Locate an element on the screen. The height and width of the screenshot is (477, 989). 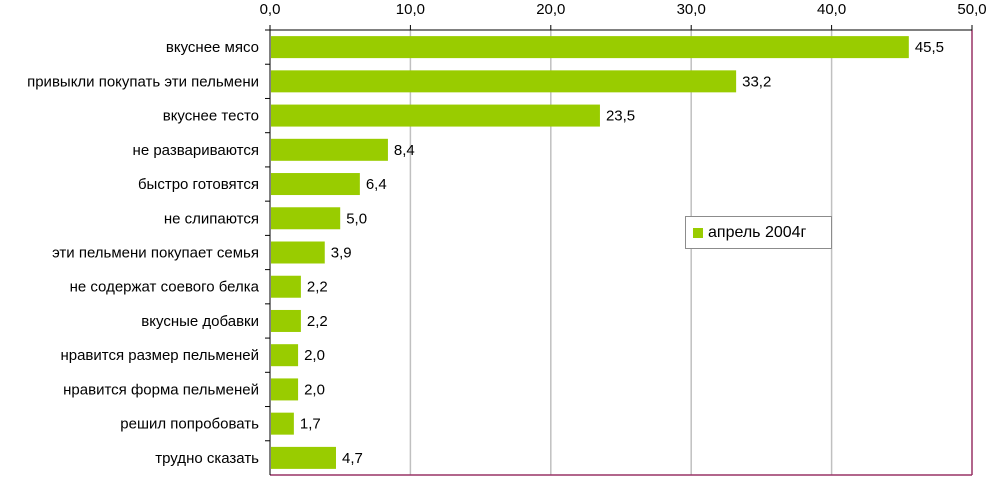
data-label: 4,7 is located at coordinates (352, 458).